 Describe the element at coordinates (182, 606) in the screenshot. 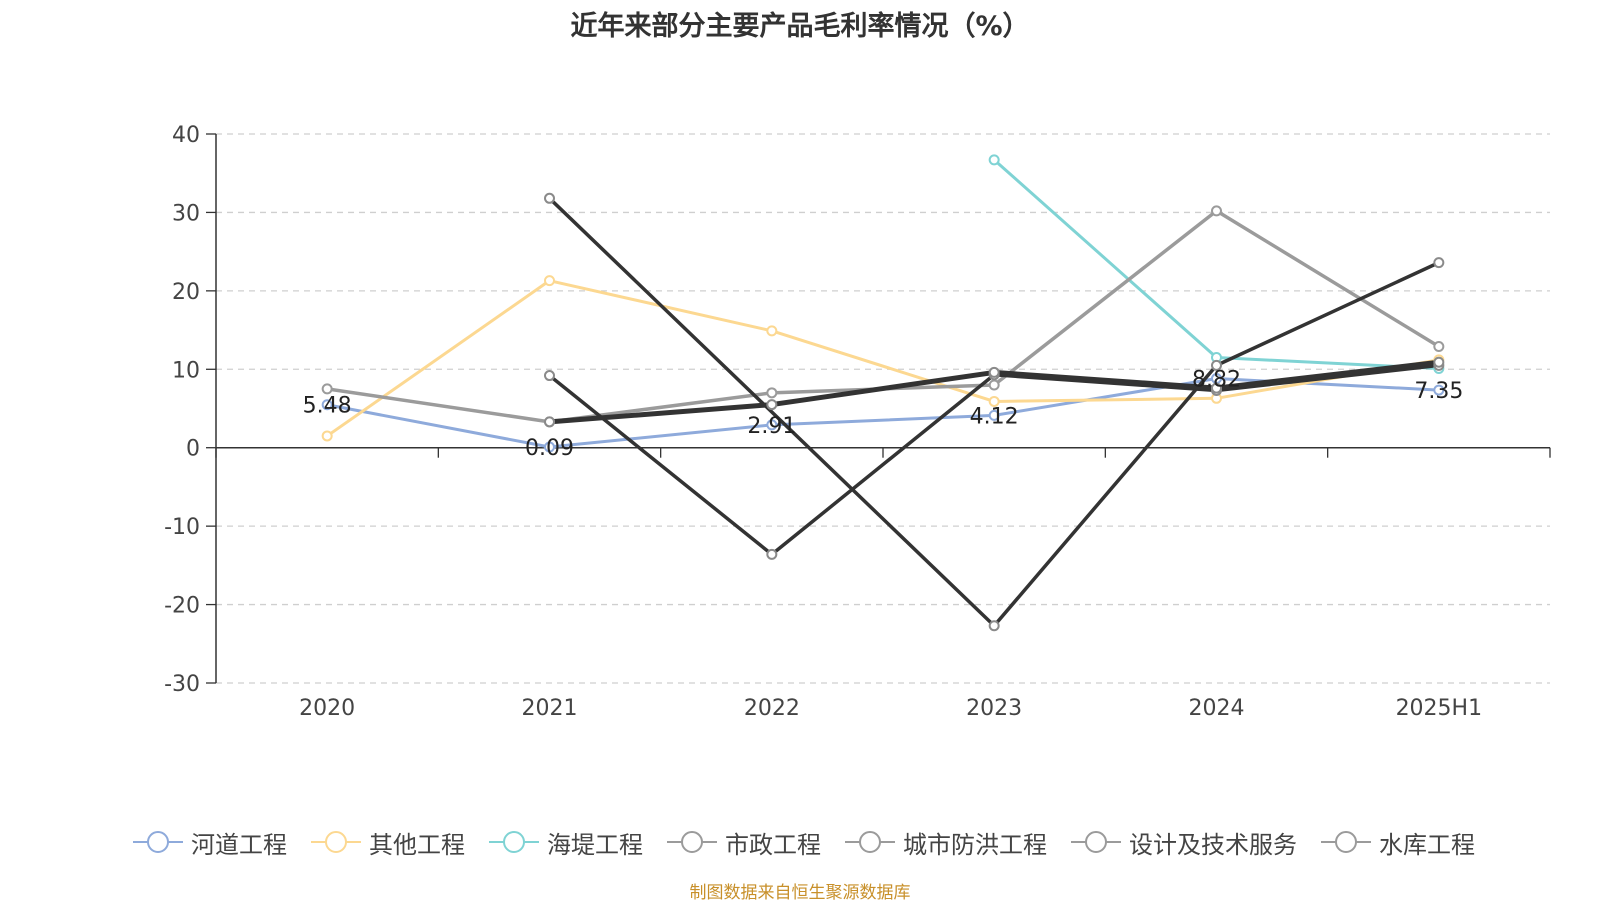

I see `y-tick-label: -20` at that location.